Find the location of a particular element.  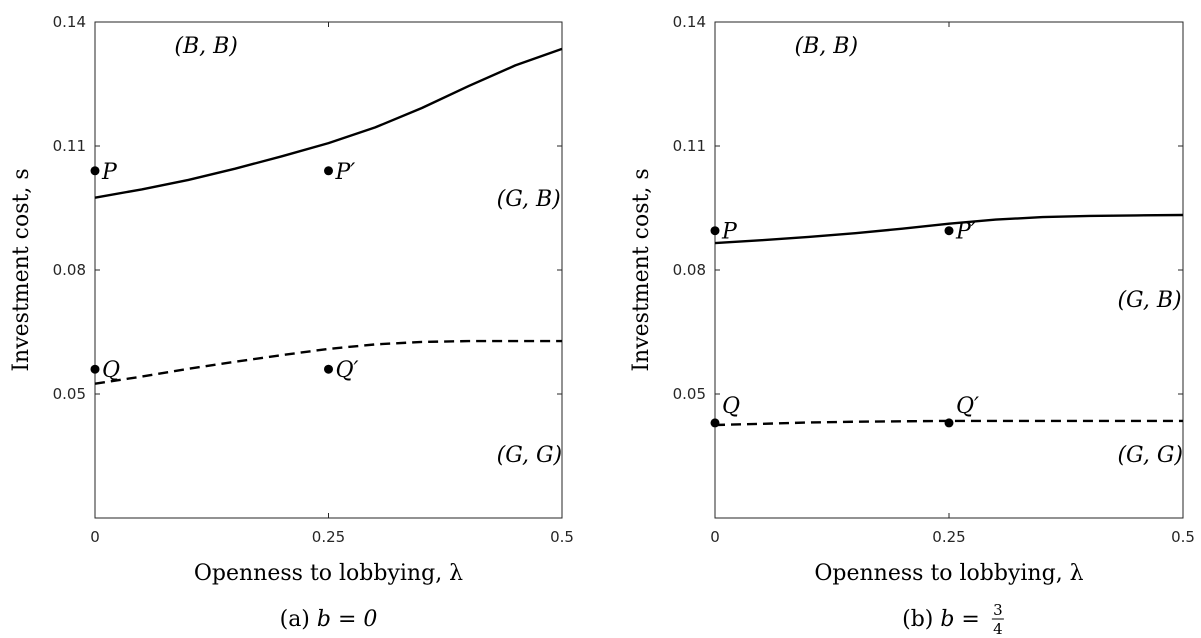

caption-fraction: 34 is located at coordinates (998, 619).